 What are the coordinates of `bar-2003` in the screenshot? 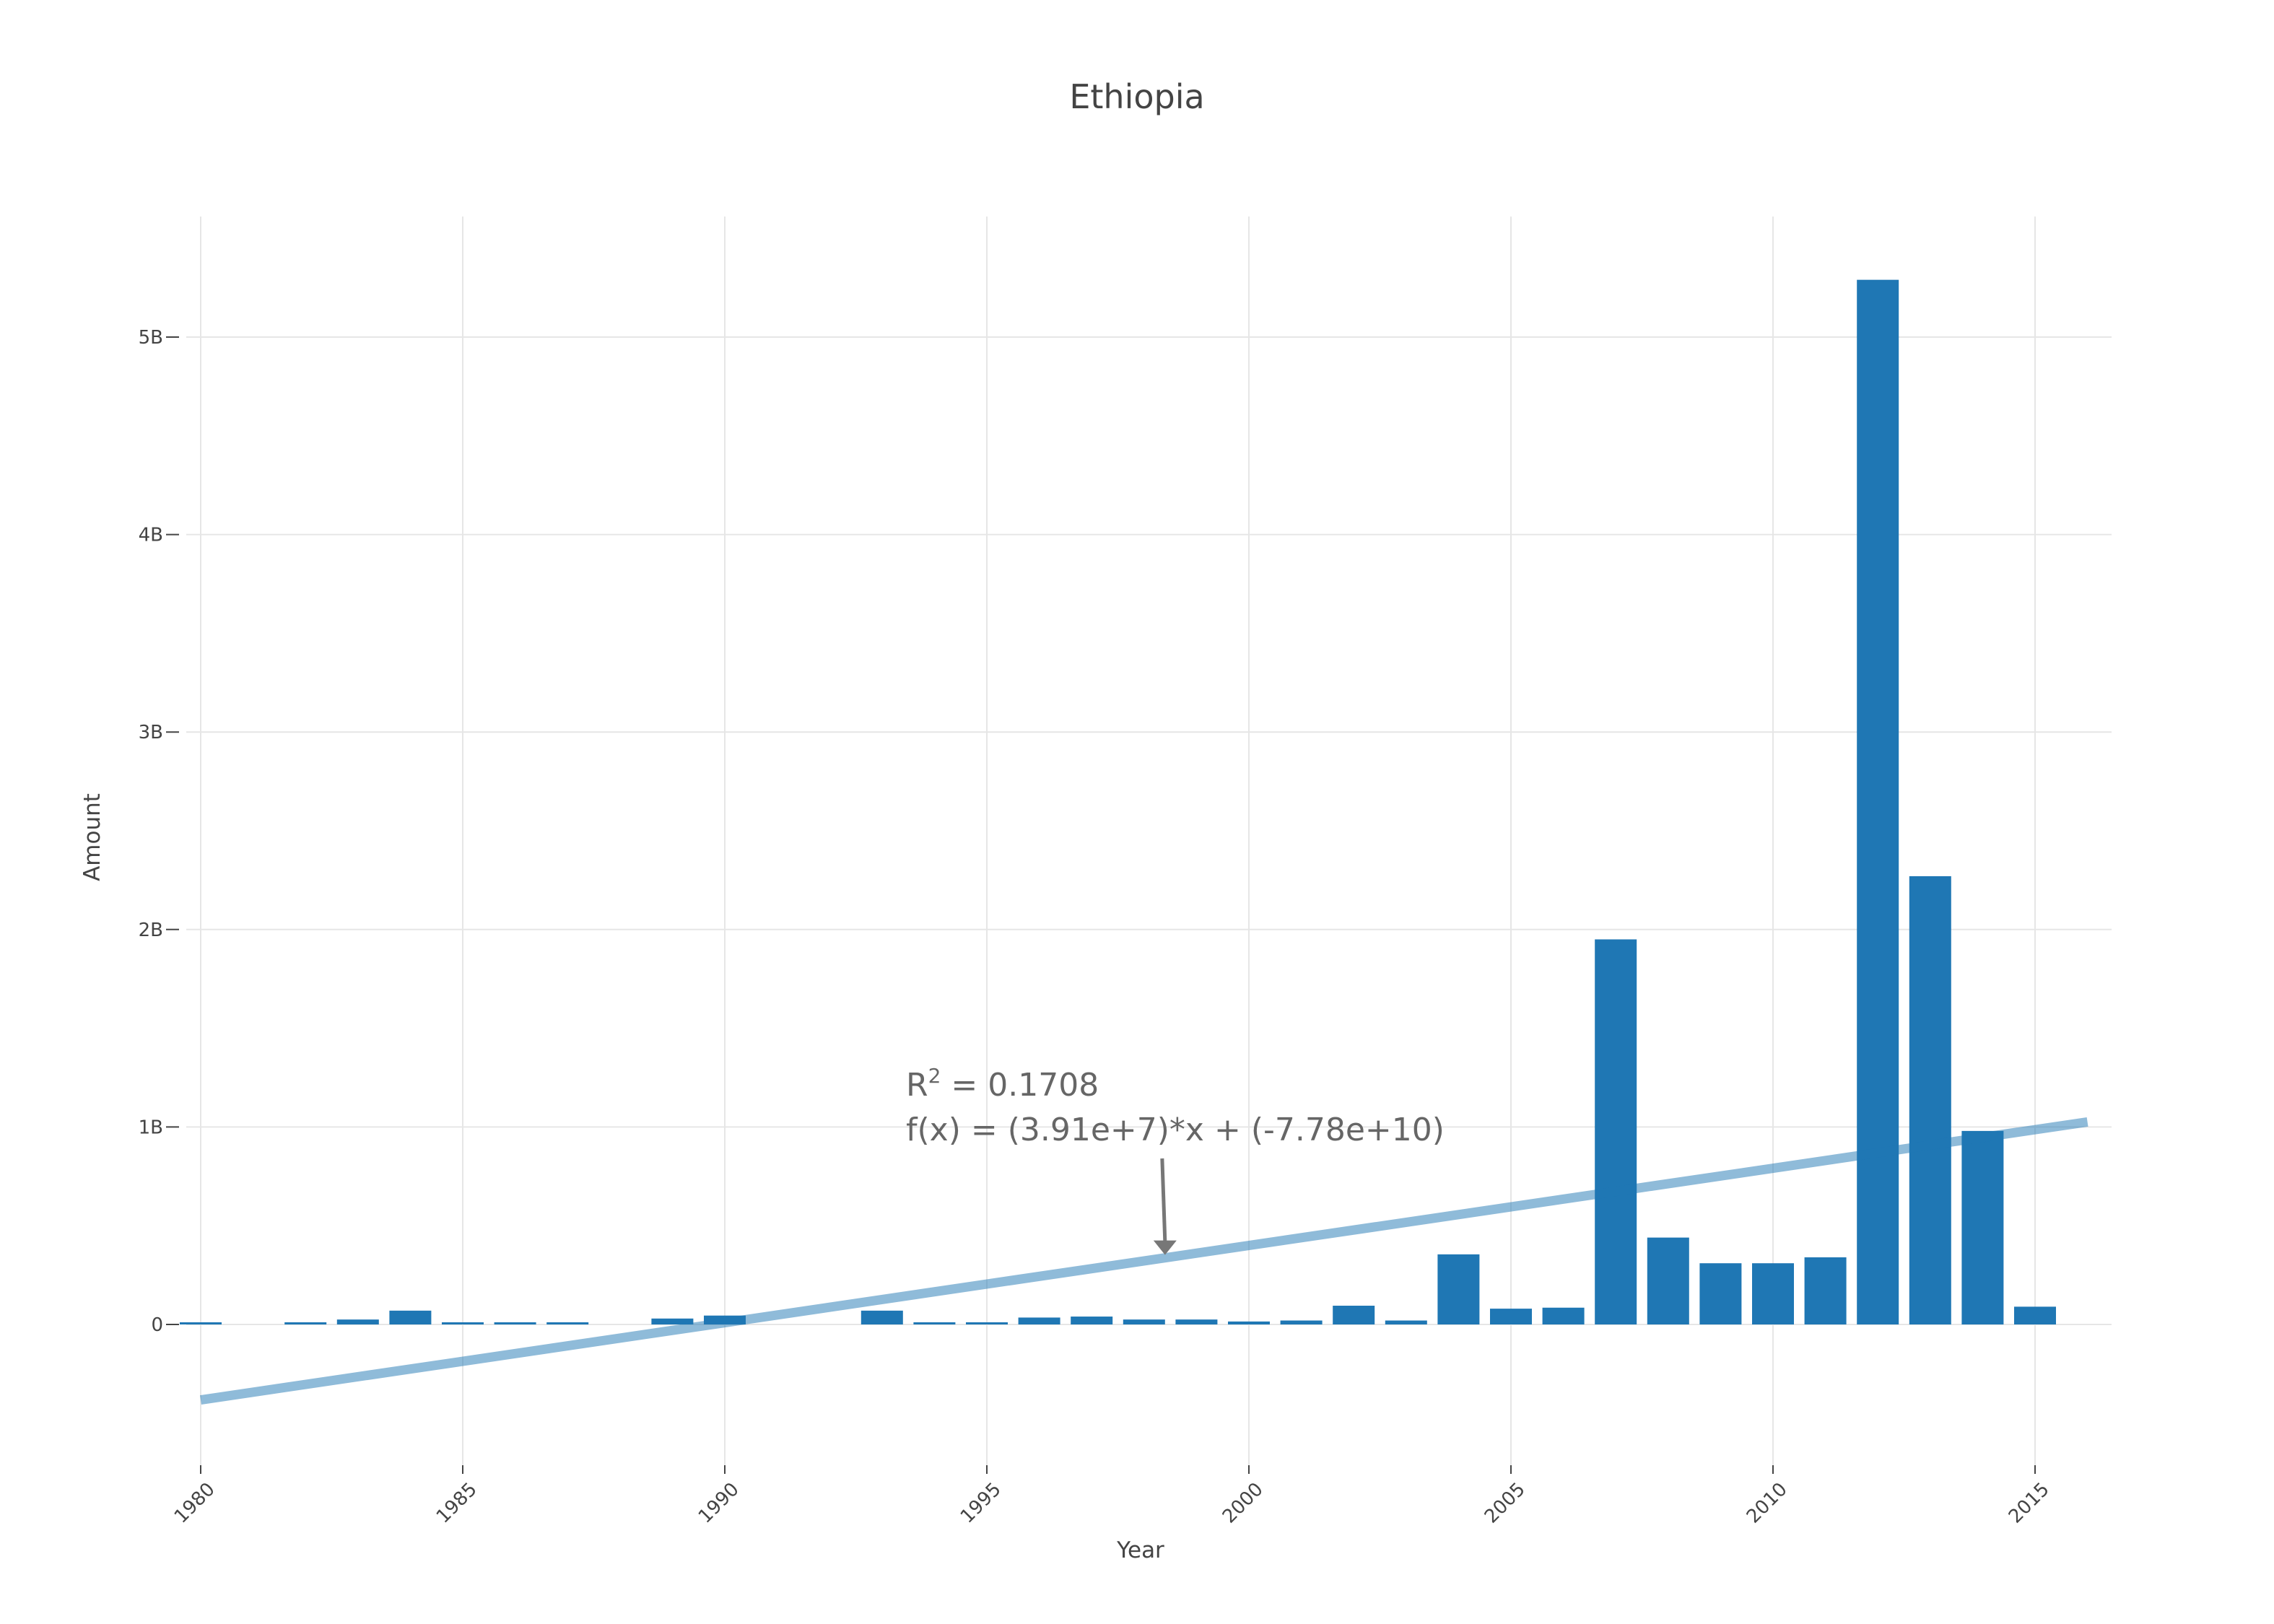 It's located at (1406, 1322).